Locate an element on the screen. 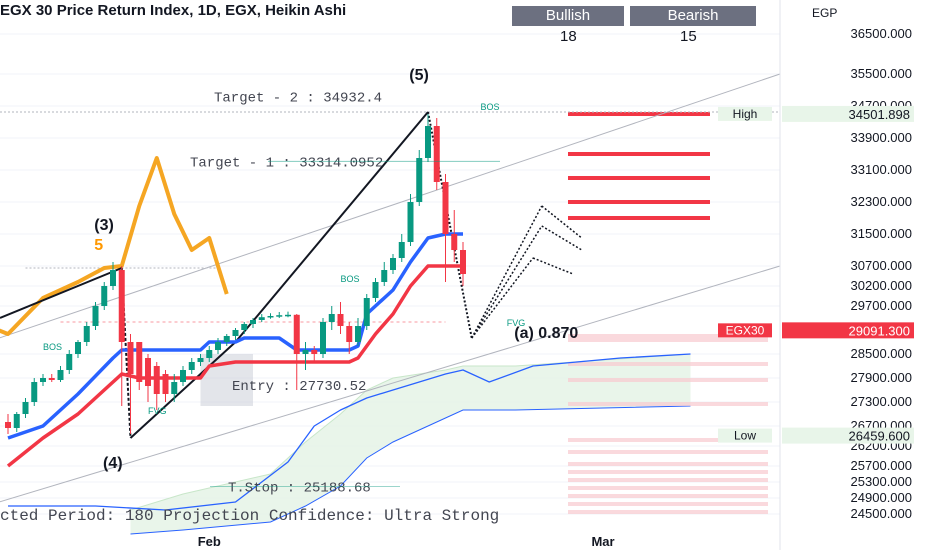 This screenshot has height=550, width=932. target-label: Entry : 27730.52 is located at coordinates (299, 387).